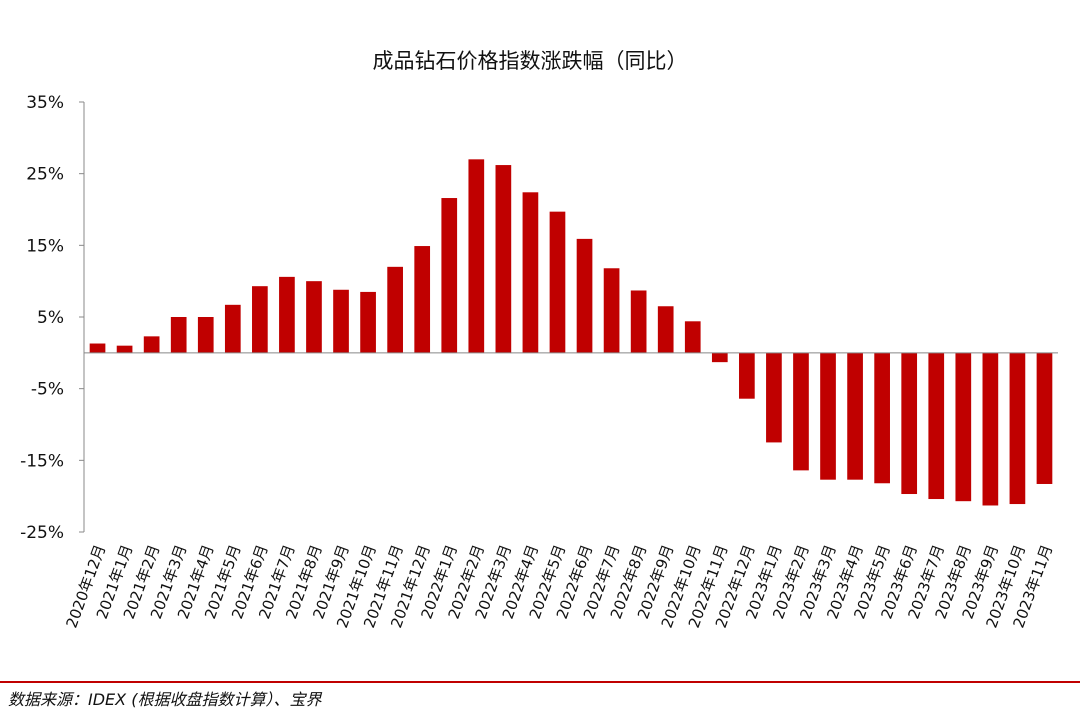 The width and height of the screenshot is (1080, 716). Describe the element at coordinates (165, 699) in the screenshot. I see `source-note: 数据来源：IDEX (根据收盘指数计算）、宝界` at that location.